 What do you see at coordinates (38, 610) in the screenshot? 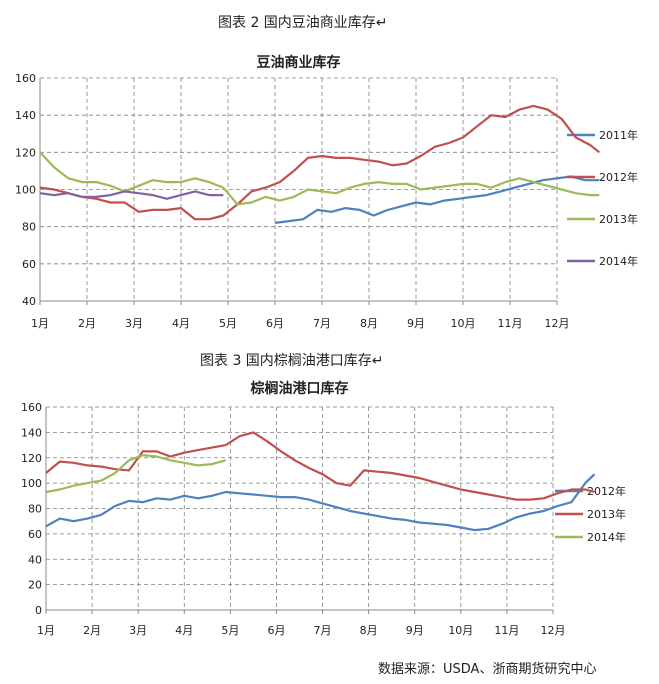
I see `y-tick-label: 0` at bounding box center [38, 610].